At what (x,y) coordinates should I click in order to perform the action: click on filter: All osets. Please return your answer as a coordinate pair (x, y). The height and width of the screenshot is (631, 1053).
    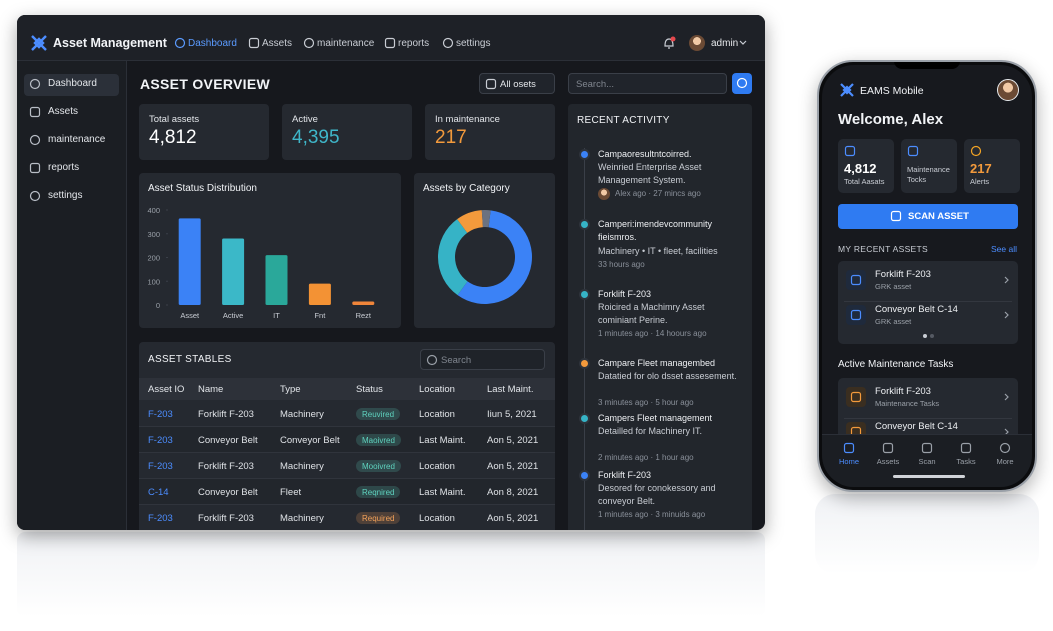
    Looking at the image, I should click on (517, 83).